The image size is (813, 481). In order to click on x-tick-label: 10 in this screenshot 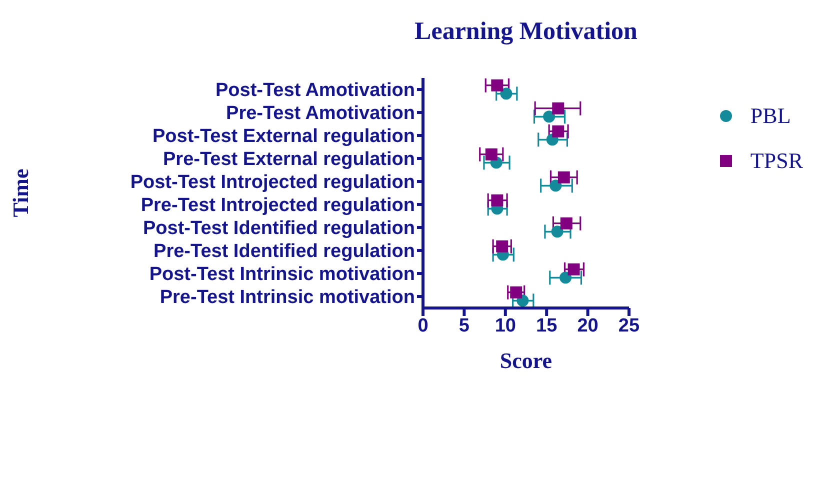, I will do `click(505, 325)`.